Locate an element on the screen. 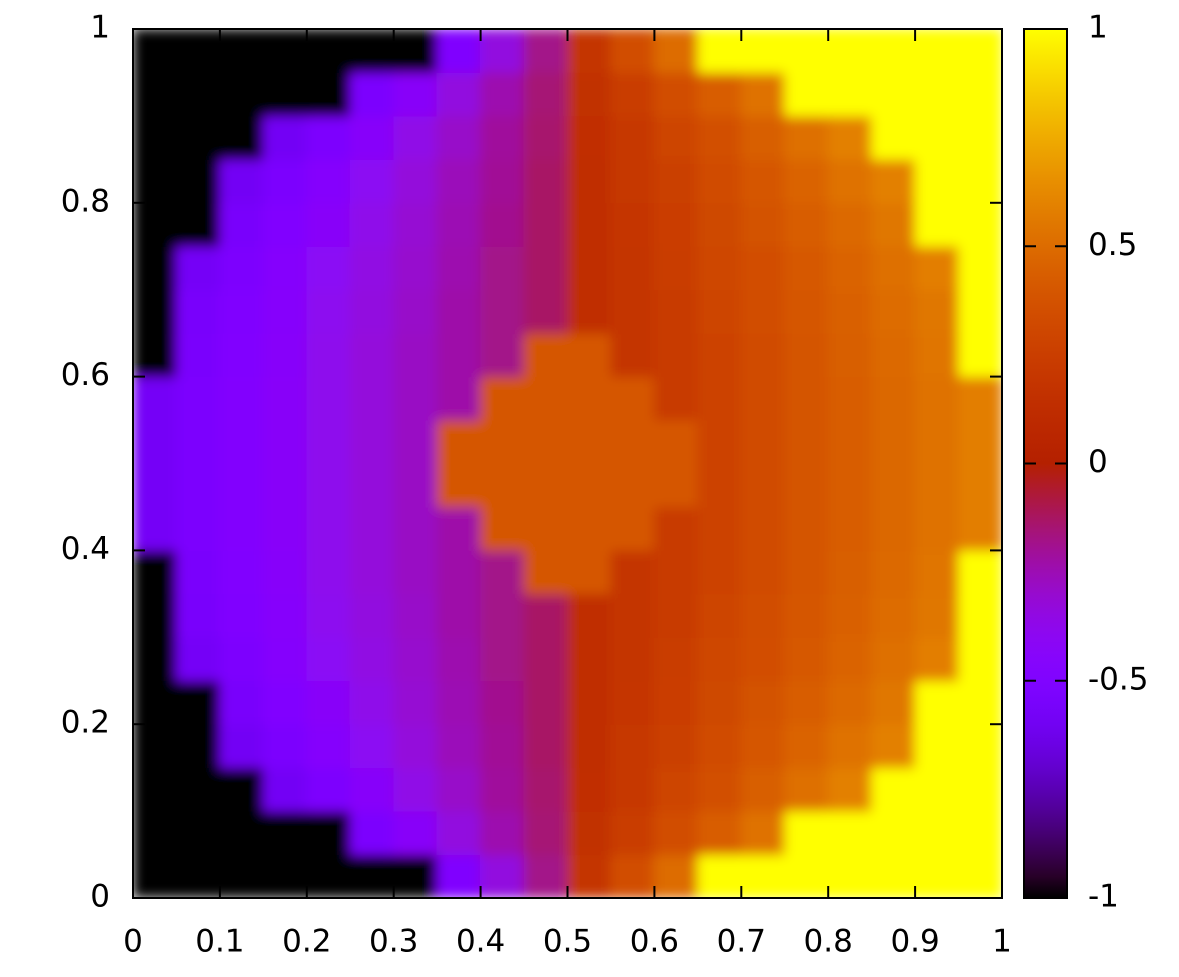 This screenshot has height=977, width=1179. y-tick-label: 0.6 is located at coordinates (85, 375).